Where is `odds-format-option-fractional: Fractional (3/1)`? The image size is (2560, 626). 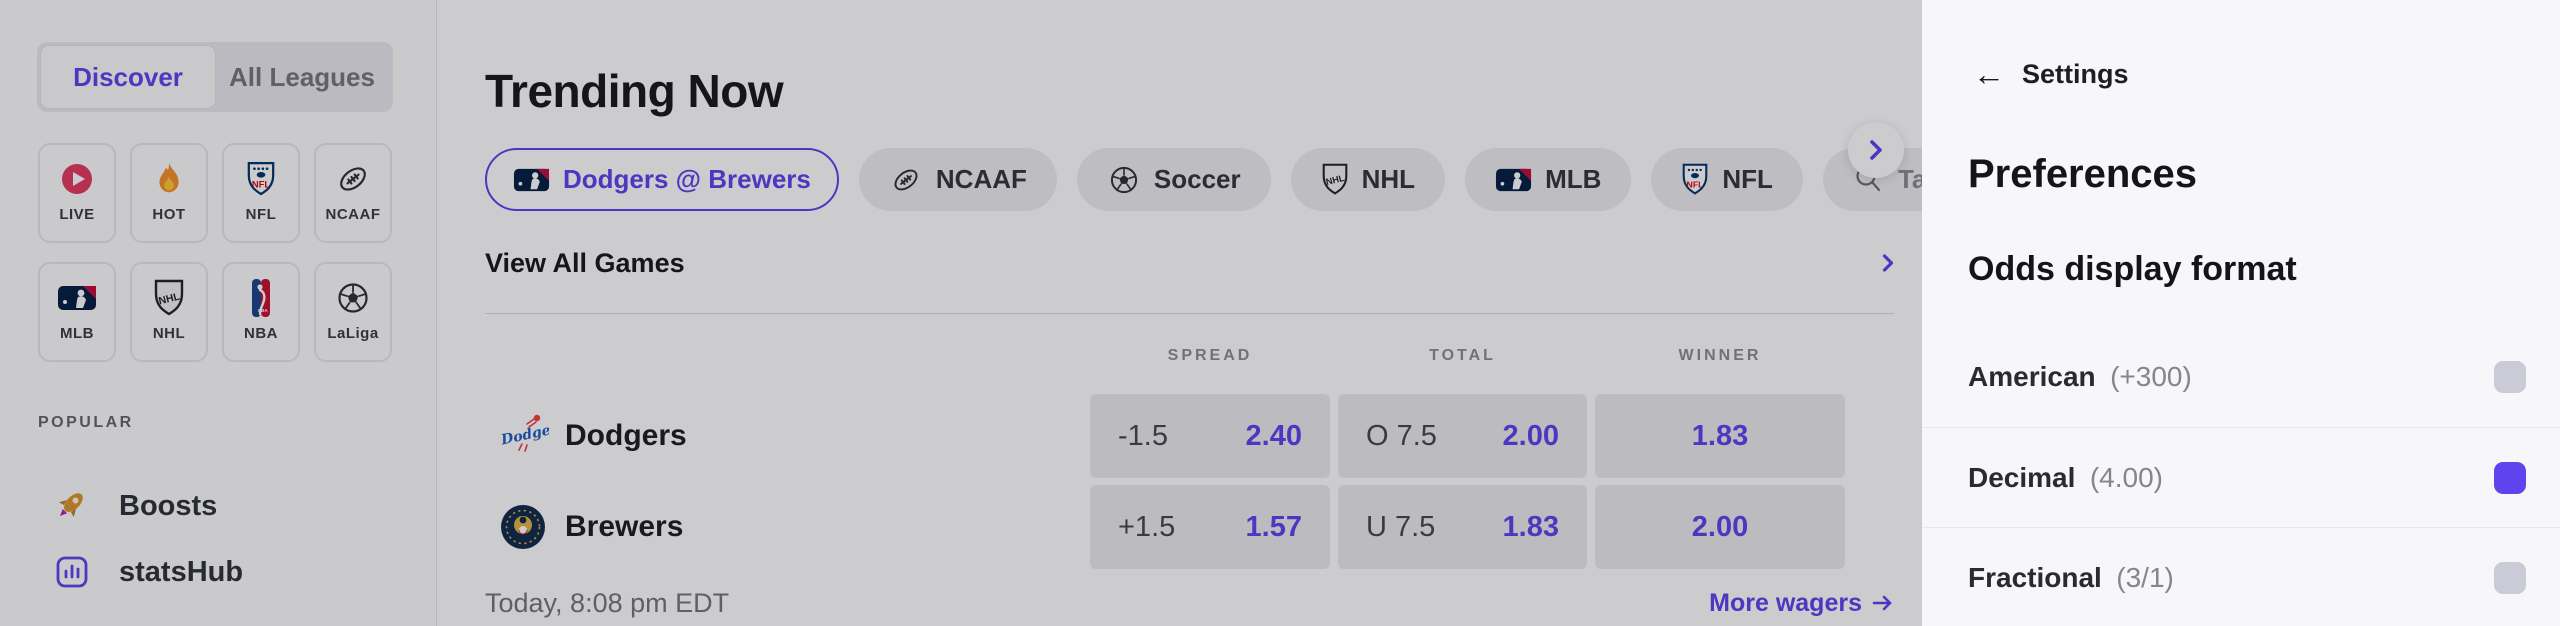 odds-format-option-fractional: Fractional (3/1) is located at coordinates (2241, 576).